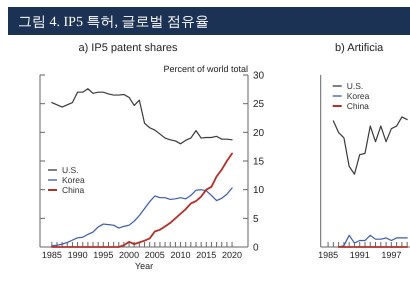  Describe the element at coordinates (259, 76) in the screenshot. I see `y-tick-label: 30` at that location.